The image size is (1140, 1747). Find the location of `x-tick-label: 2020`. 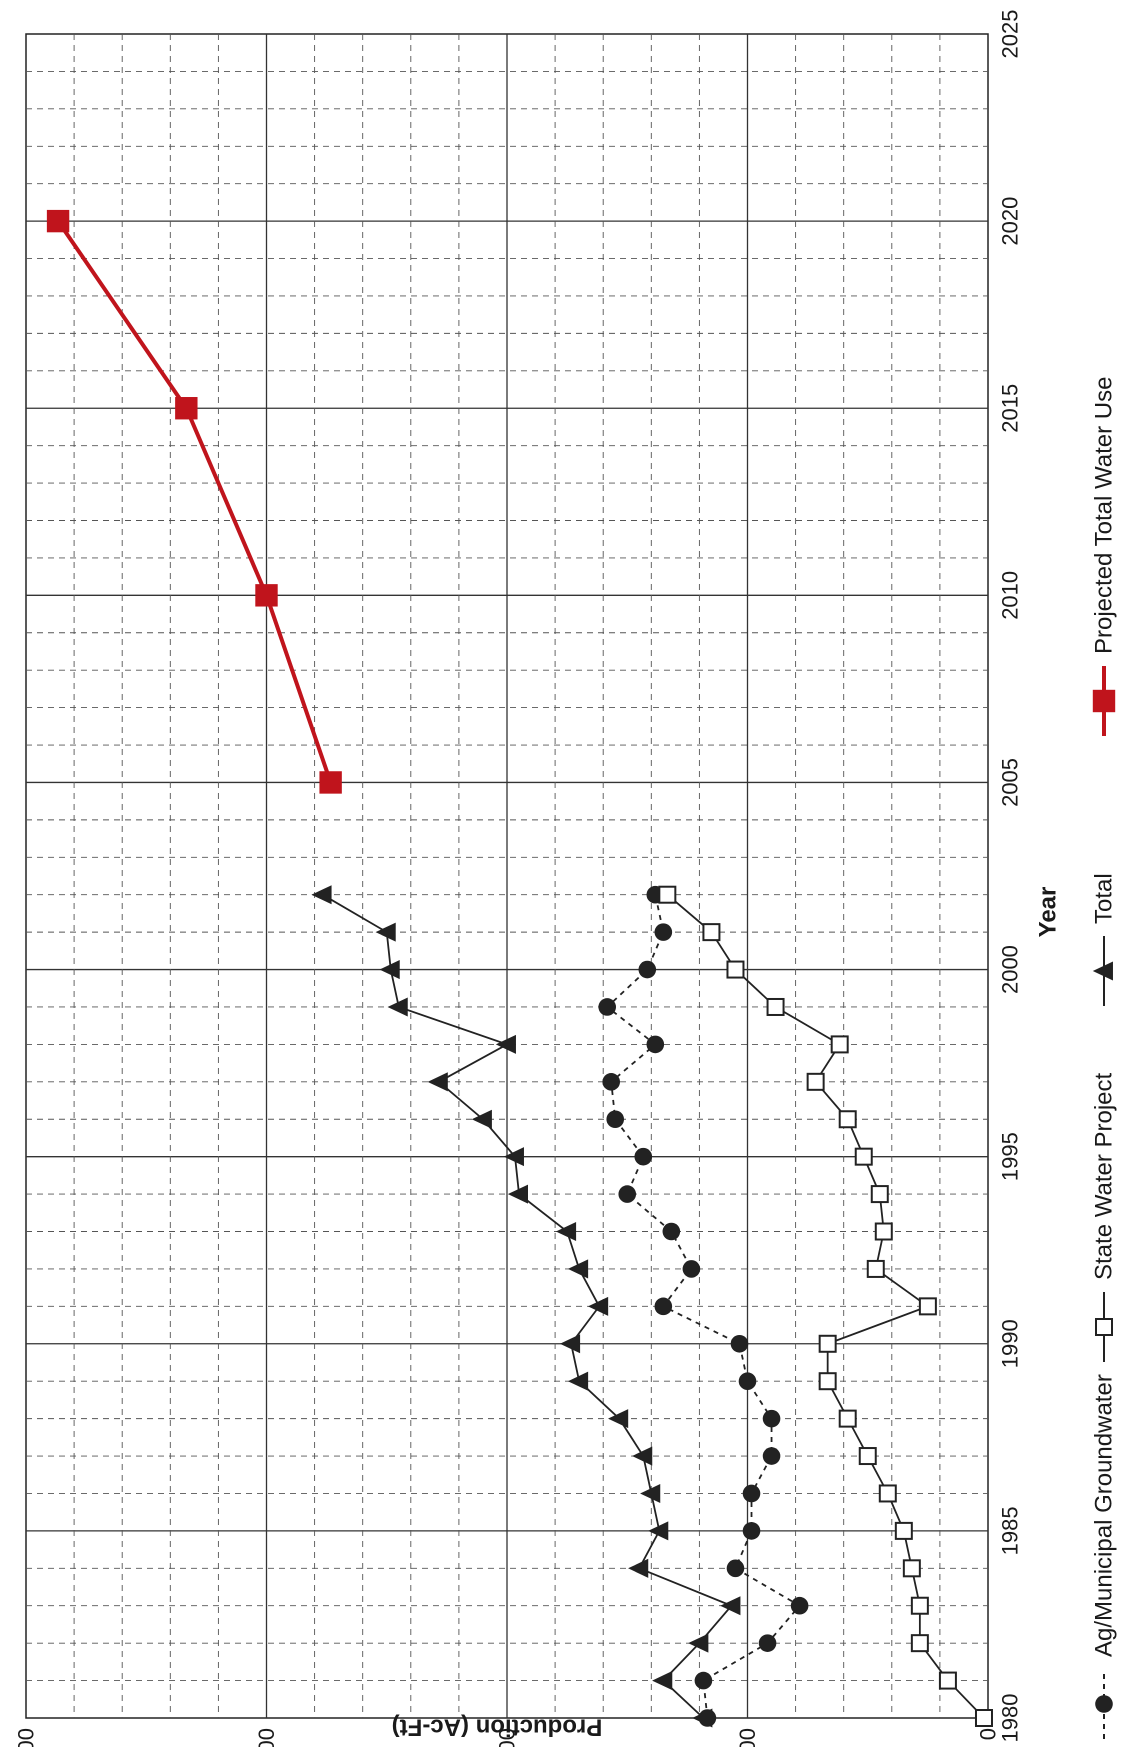

x-tick-label: 2020 is located at coordinates (1010, 221).